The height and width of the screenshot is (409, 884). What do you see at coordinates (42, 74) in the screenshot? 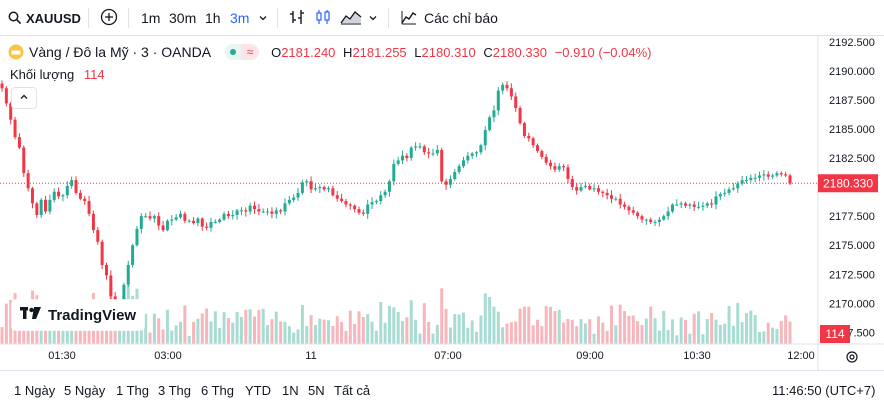
I see `volume-label: Khối lượng` at bounding box center [42, 74].